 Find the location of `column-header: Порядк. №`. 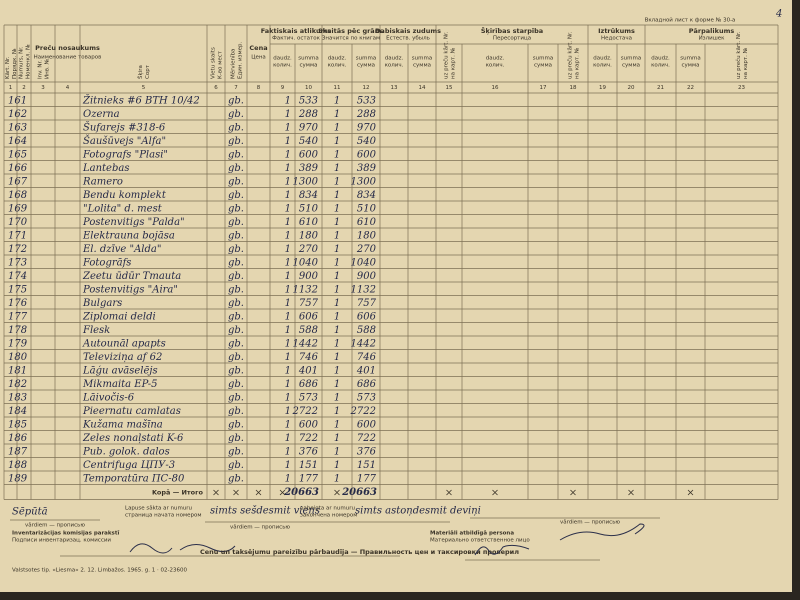

column-header: Порядк. № is located at coordinates (15, 63).